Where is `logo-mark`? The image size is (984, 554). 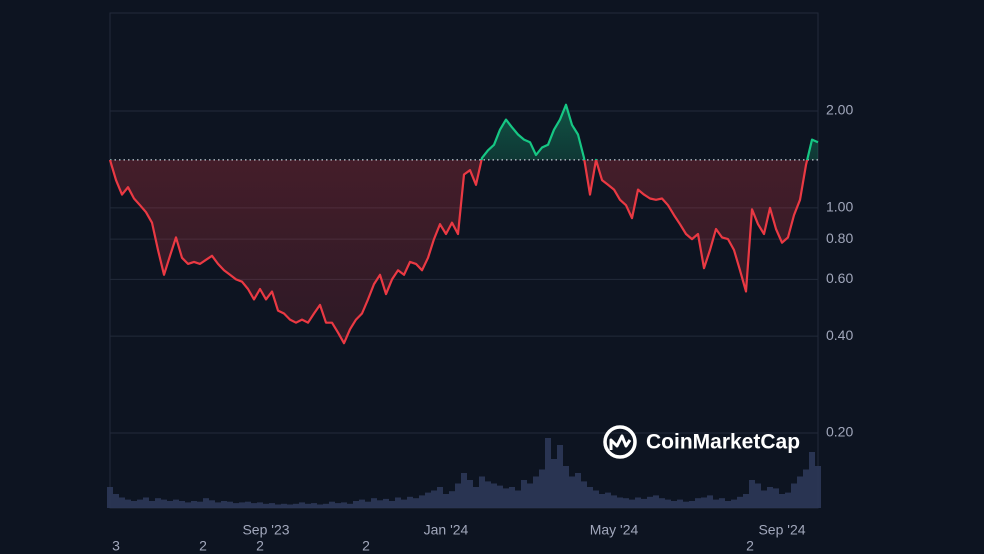 logo-mark is located at coordinates (620, 442).